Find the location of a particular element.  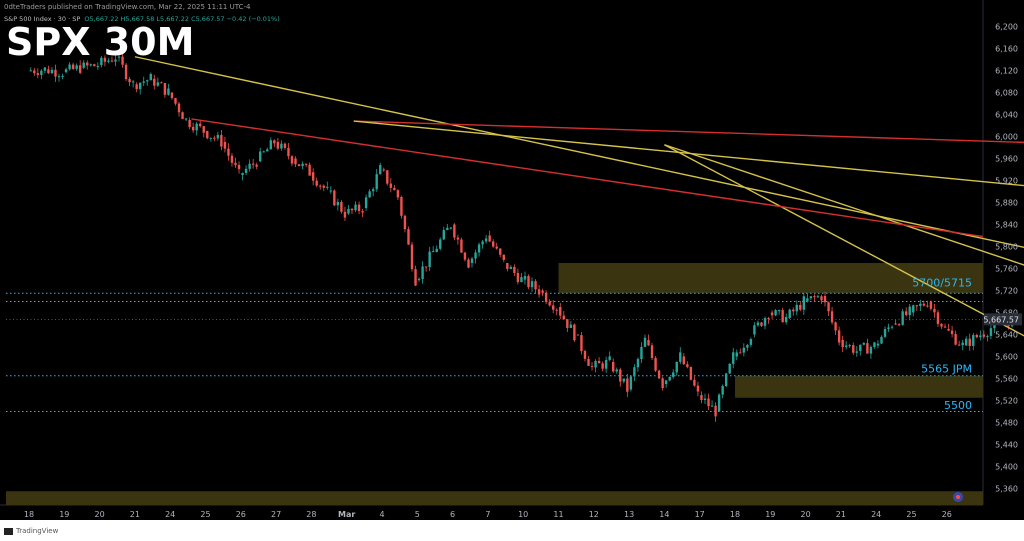

y-tick-label: 6,200 is located at coordinates (1006, 27).